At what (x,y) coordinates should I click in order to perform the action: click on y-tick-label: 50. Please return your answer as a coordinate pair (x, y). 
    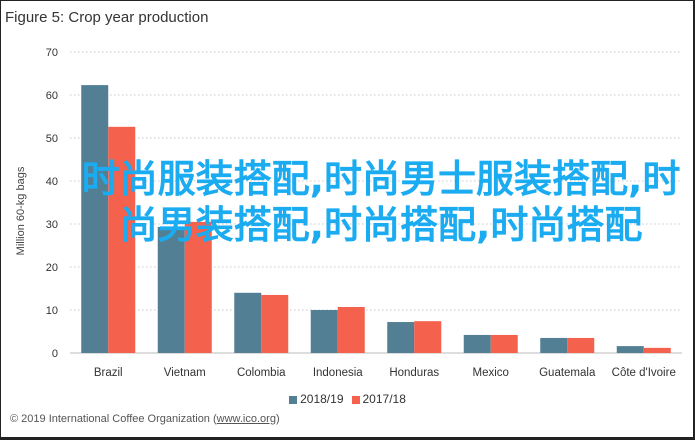
    Looking at the image, I should click on (52, 139).